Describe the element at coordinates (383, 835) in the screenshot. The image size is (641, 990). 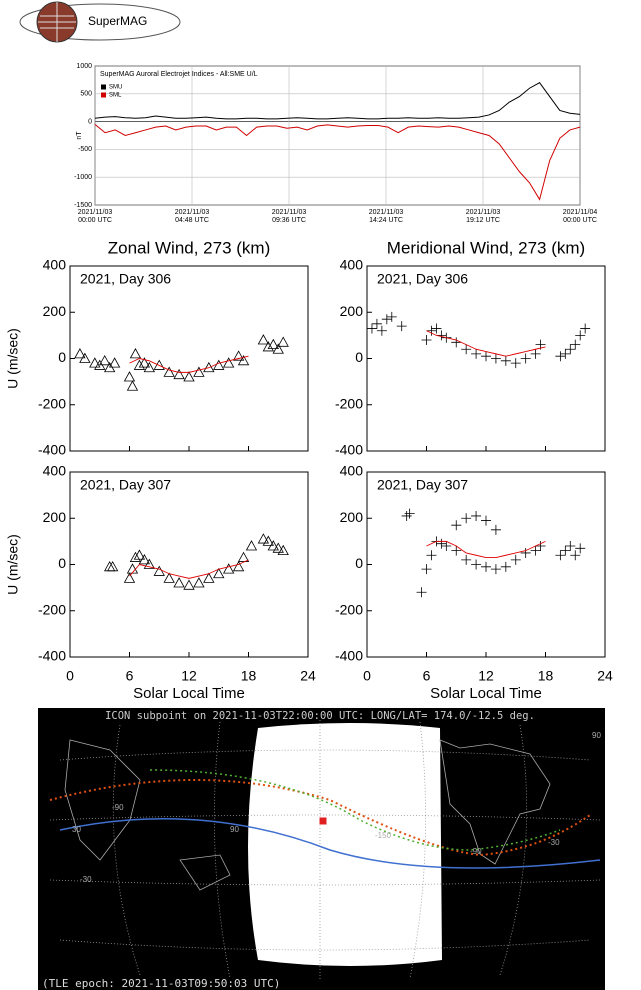
I see `map-label: -150` at that location.